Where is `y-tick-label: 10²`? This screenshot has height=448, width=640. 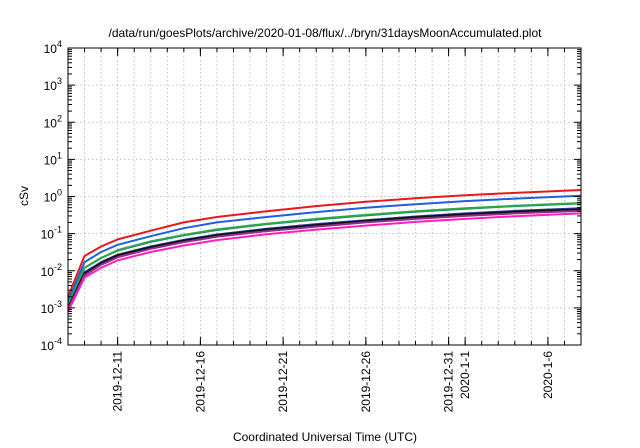 y-tick-label: 10² is located at coordinates (53, 121).